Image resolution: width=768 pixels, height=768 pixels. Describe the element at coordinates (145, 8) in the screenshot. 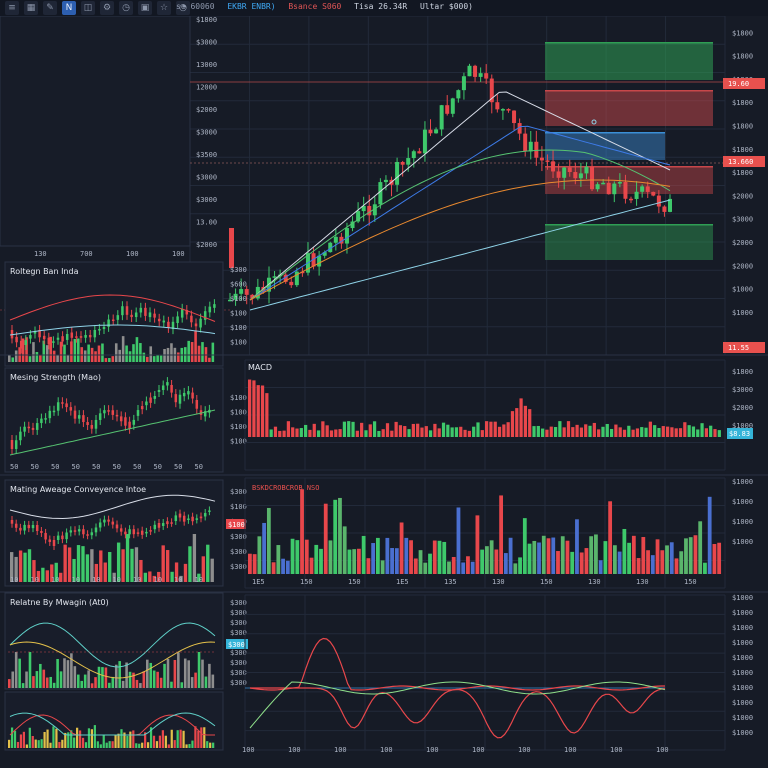

I see `camera-icon: ▣` at that location.